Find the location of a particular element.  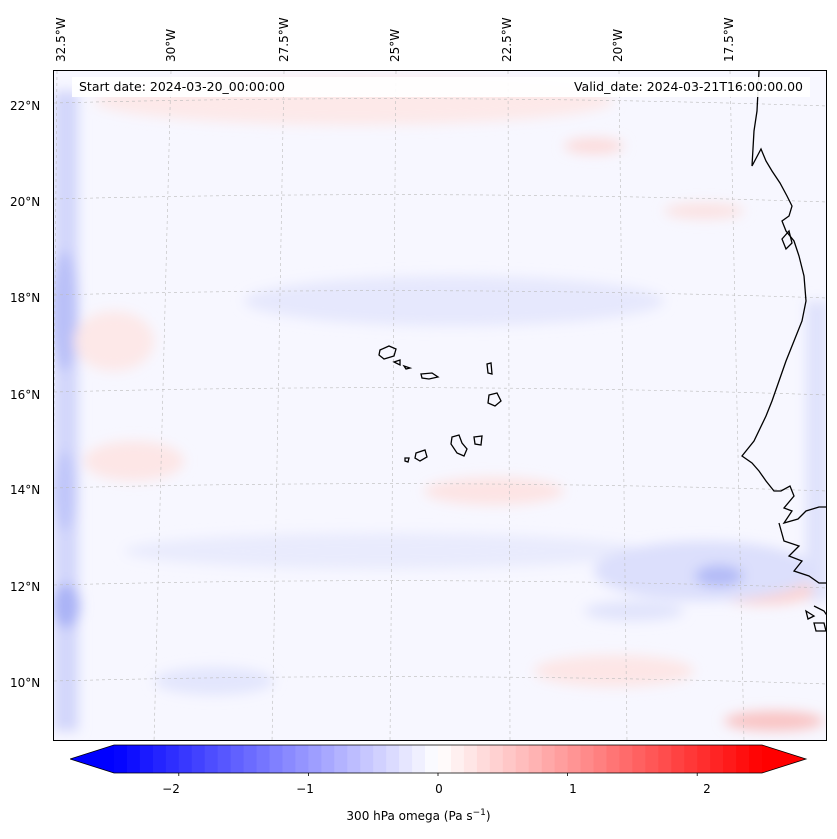

bijagos-island is located at coordinates (810, 614).